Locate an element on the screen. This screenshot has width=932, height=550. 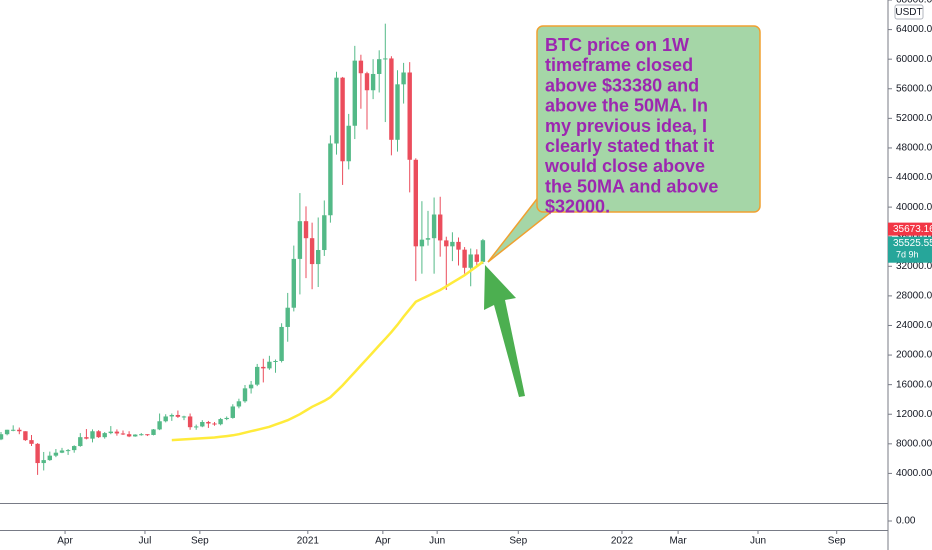
x-tick-label: Mar is located at coordinates (678, 541).